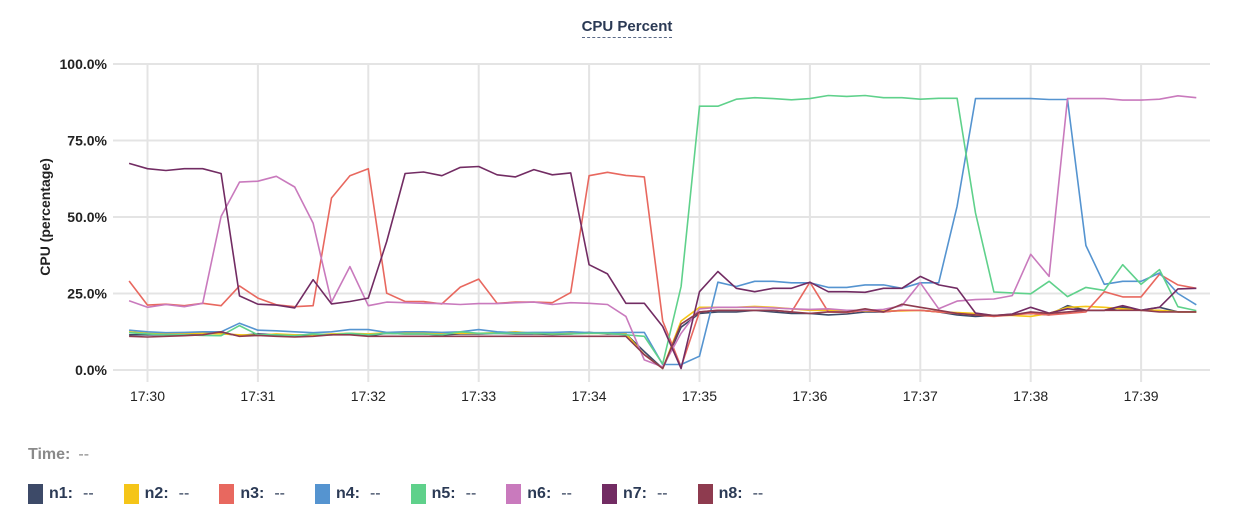  I want to click on time-label: Time:, so click(49, 454).